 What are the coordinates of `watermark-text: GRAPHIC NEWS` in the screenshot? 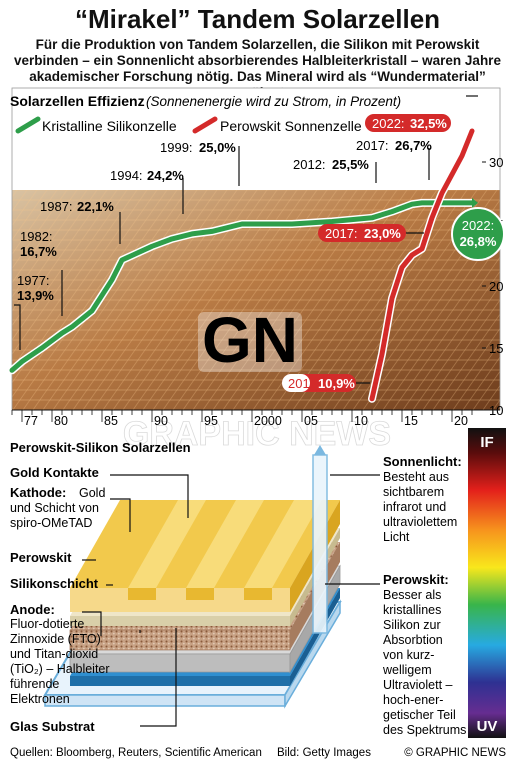 It's located at (257, 434).